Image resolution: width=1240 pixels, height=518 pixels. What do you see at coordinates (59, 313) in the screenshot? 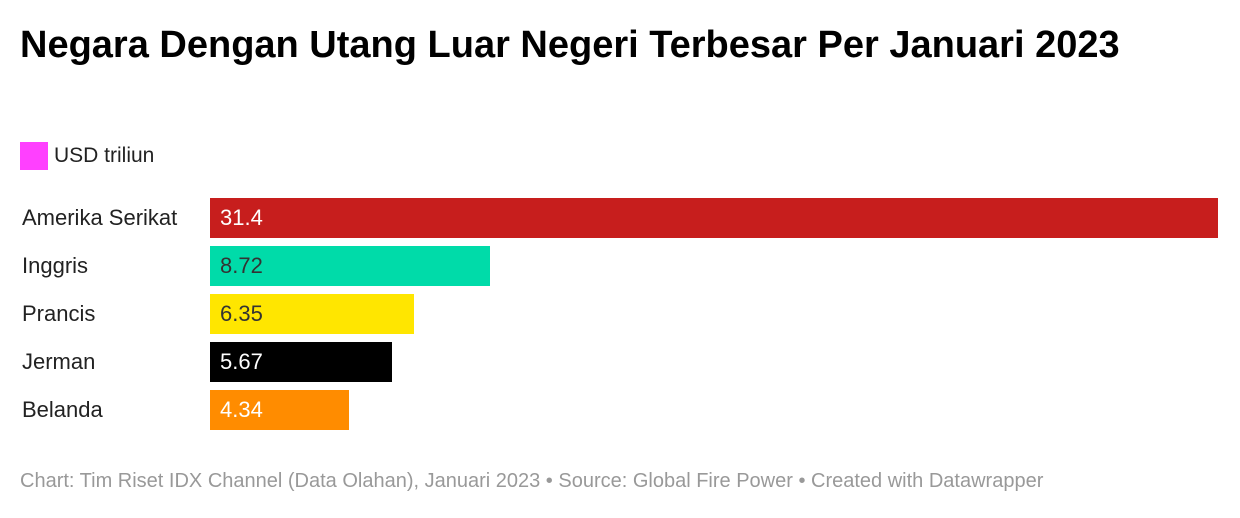
I see `category-label: Prancis` at bounding box center [59, 313].